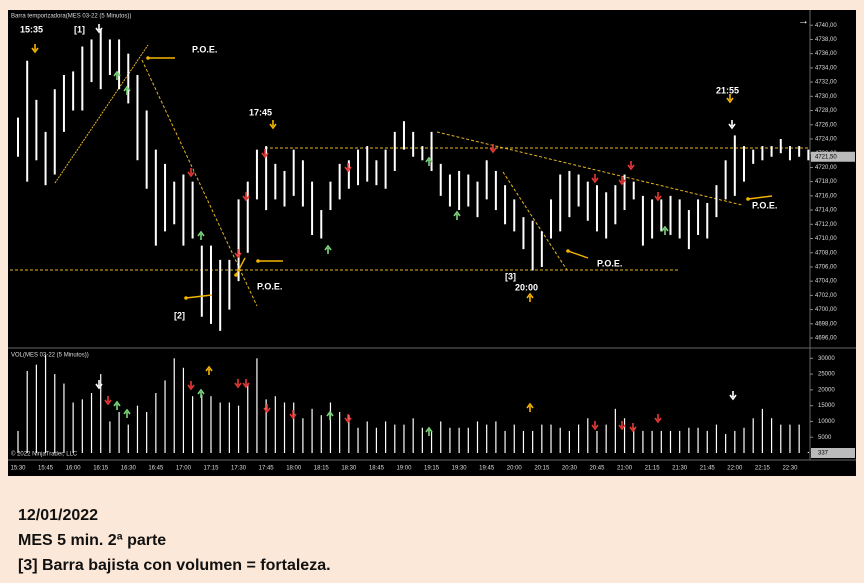  Describe the element at coordinates (826, 68) in the screenshot. I see `y-tick-label: 4734,00` at that location.